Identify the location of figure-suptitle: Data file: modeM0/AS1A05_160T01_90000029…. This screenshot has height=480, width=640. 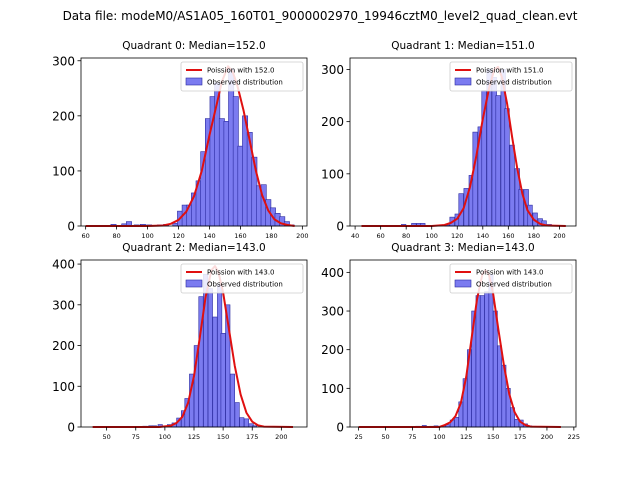
(320, 16).